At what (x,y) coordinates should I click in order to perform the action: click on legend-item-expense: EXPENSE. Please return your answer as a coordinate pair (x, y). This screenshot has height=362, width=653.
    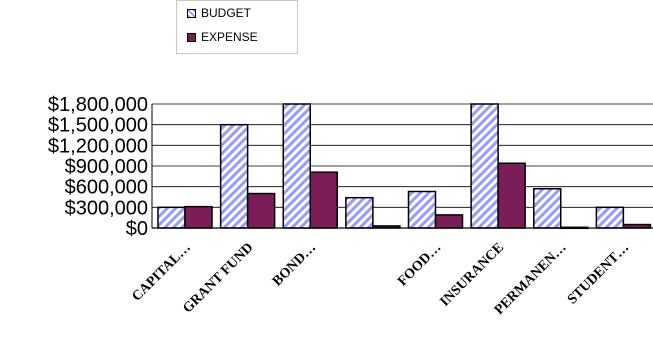
    Looking at the image, I should click on (222, 37).